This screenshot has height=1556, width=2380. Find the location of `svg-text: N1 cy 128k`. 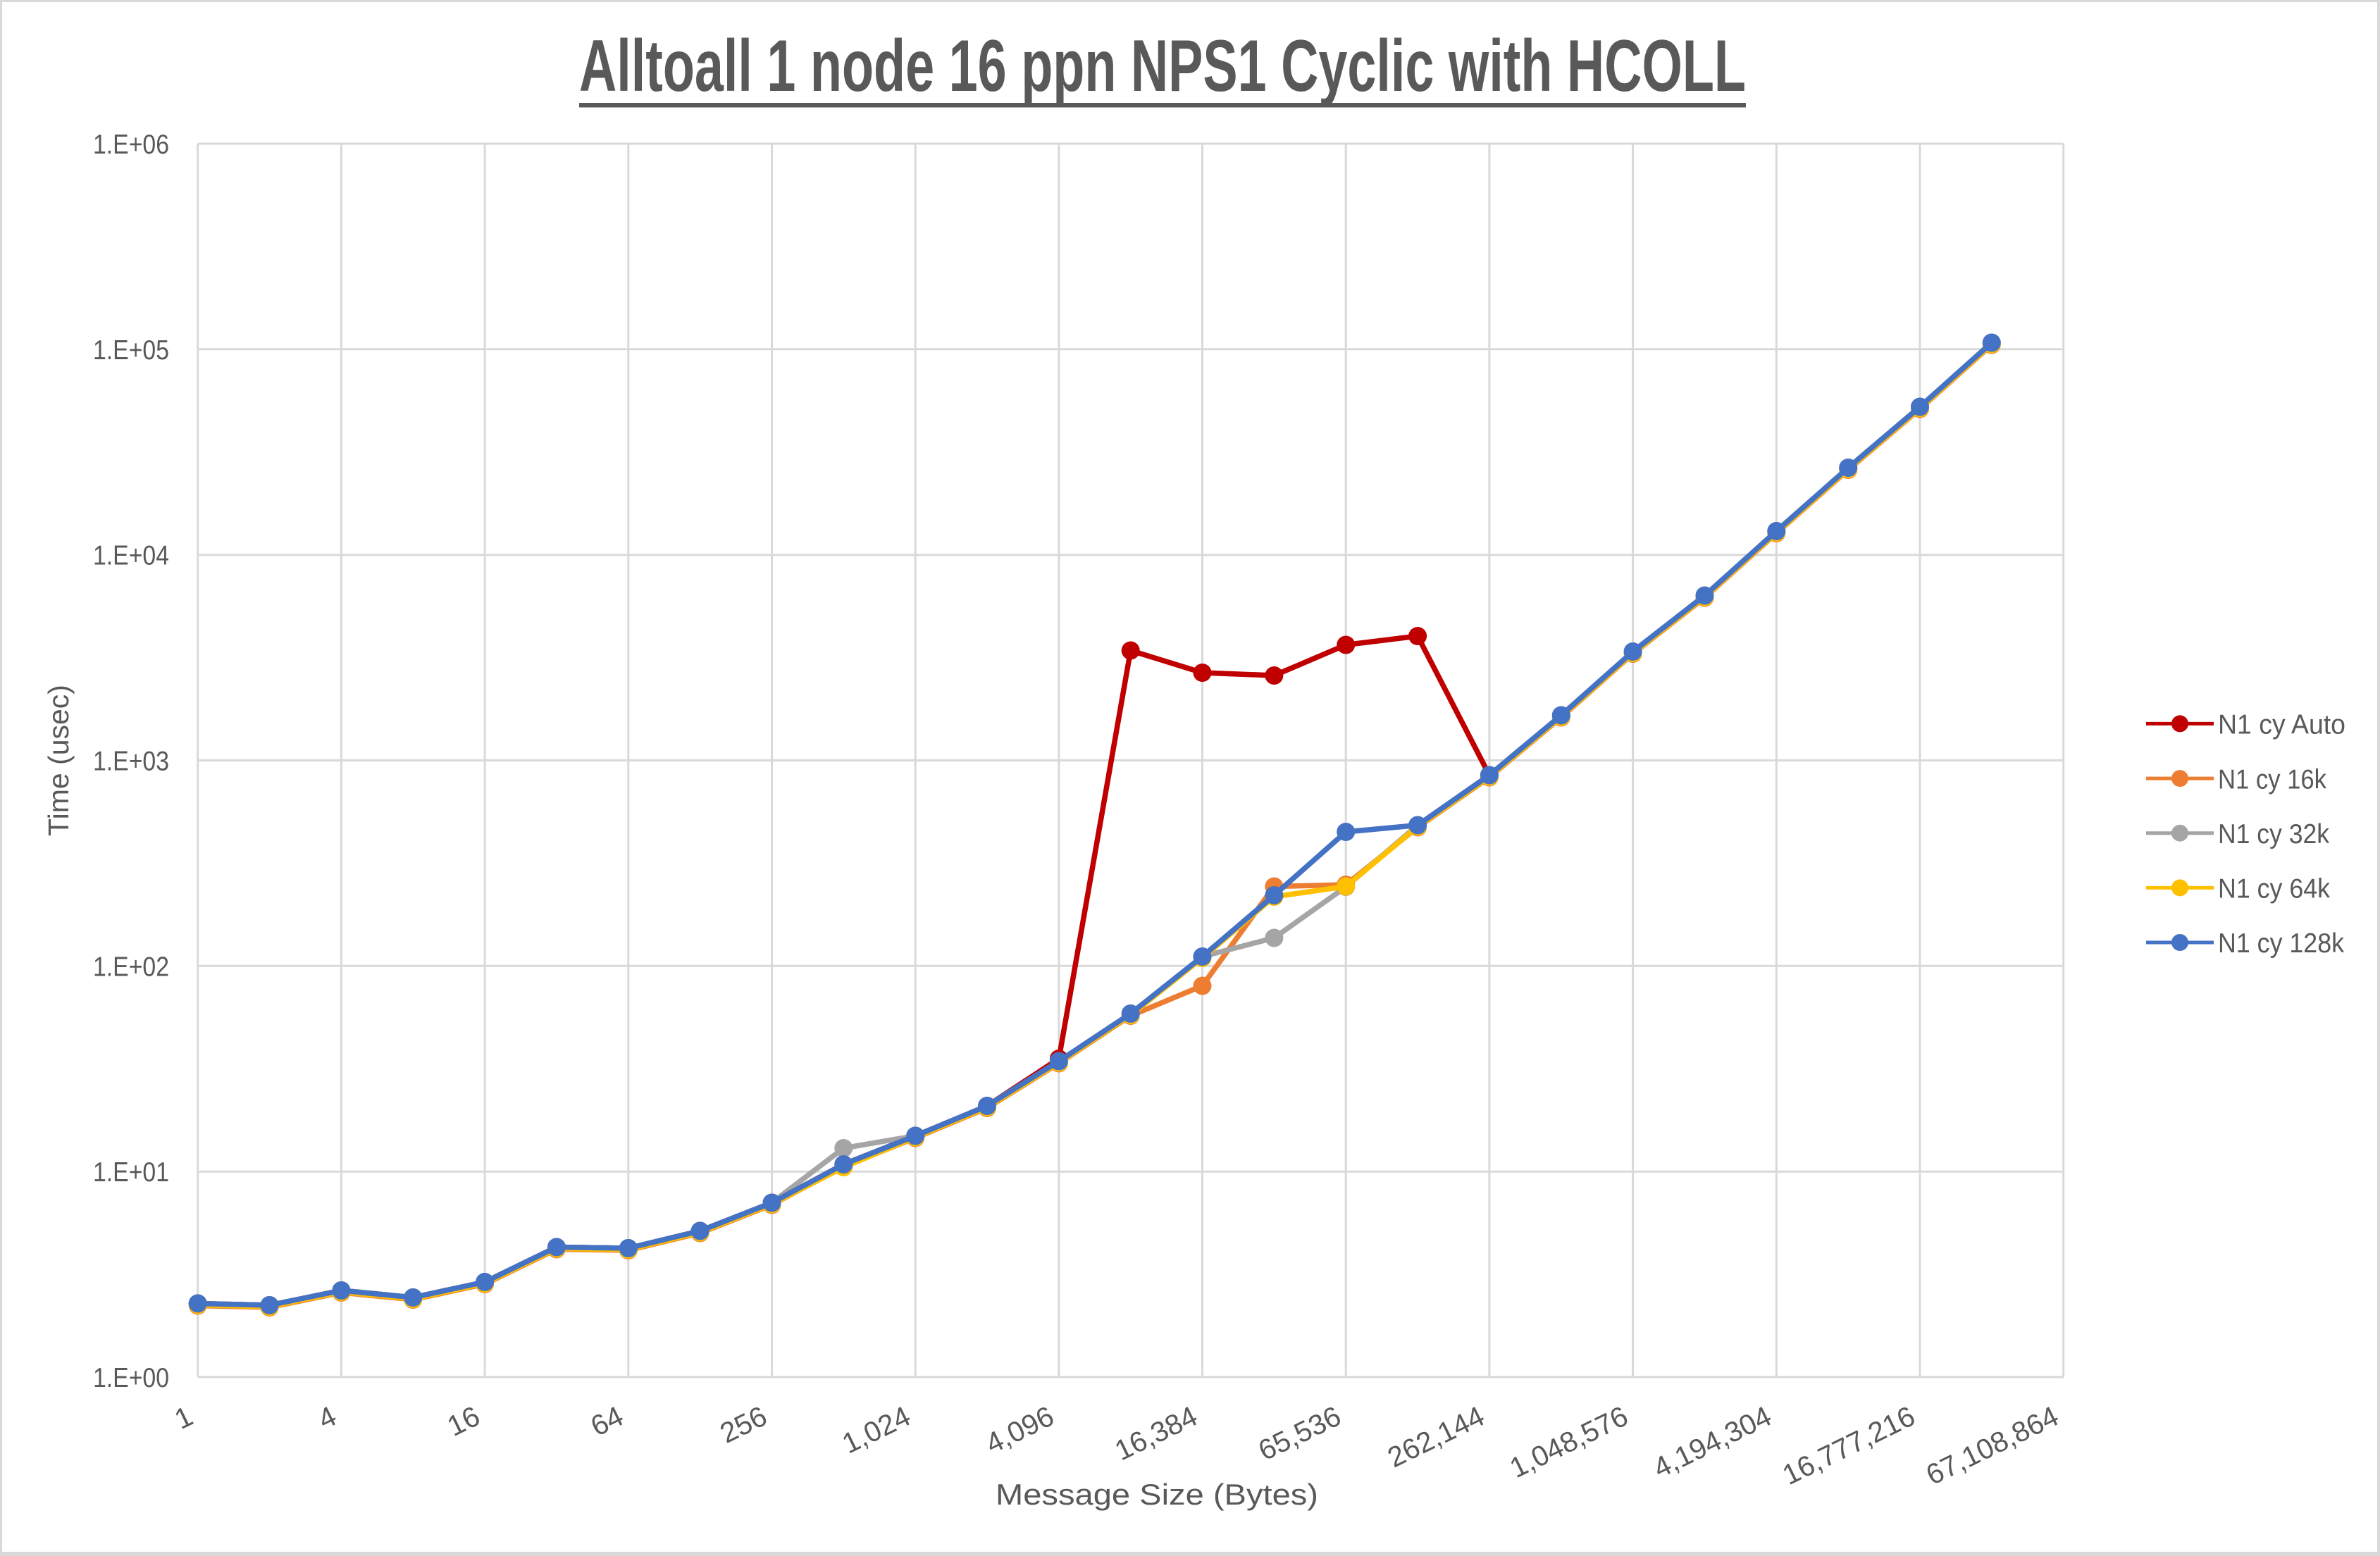

svg-text: N1 cy 128k is located at coordinates (2281, 943).